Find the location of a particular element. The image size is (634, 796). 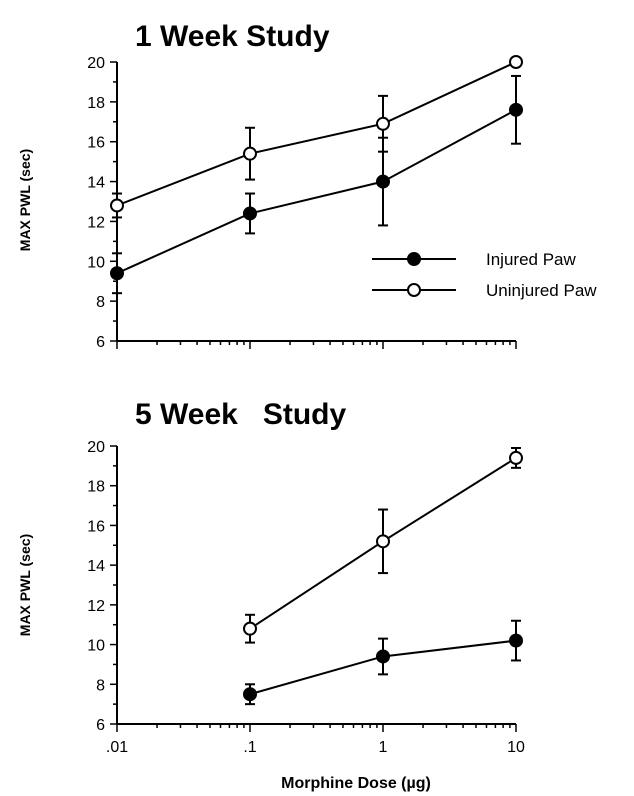

panel-1-title: 1 Week Study is located at coordinates (232, 36).